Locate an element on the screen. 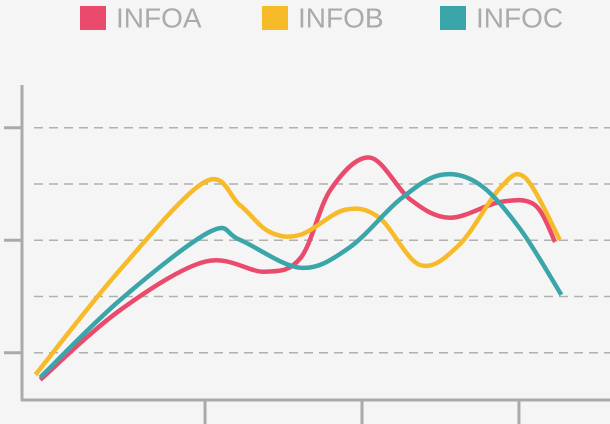 The height and width of the screenshot is (424, 610). legend-label: INFOB is located at coordinates (341, 17).